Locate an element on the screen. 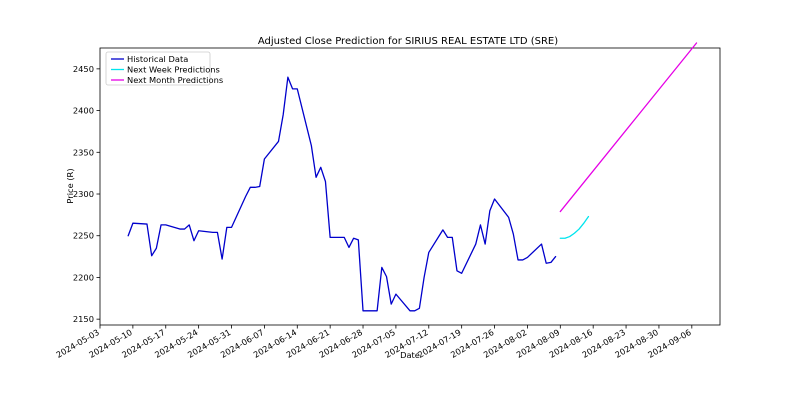 The width and height of the screenshot is (800, 400). y-axis: 2150 2200 2250 2300 2350 2400 2450 is located at coordinates (86, 194).